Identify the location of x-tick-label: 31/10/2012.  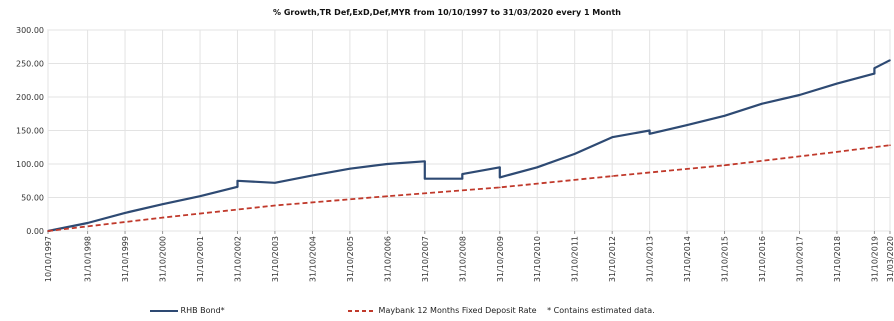
(612, 259).